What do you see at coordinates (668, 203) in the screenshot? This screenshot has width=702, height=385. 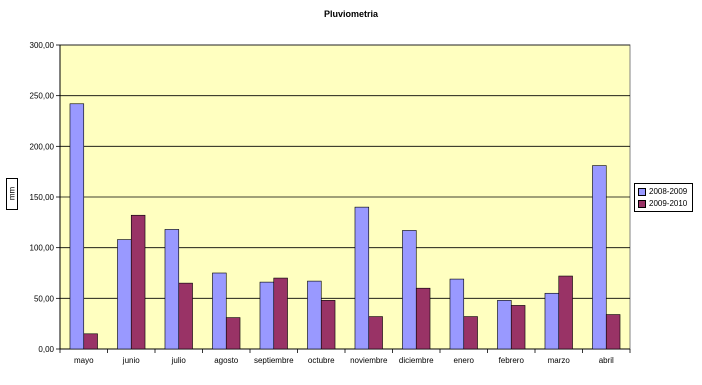 I see `legend-label-2: 2009-2010` at bounding box center [668, 203].